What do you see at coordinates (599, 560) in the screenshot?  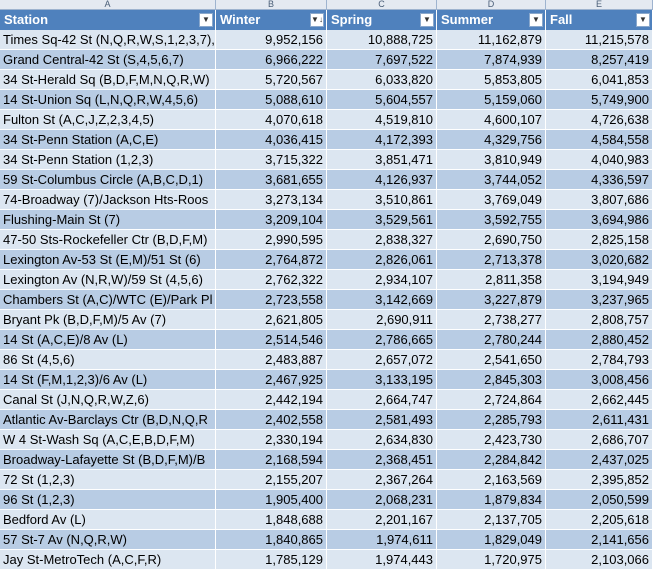 I see `ridership-cell: 2,103,066` at bounding box center [599, 560].